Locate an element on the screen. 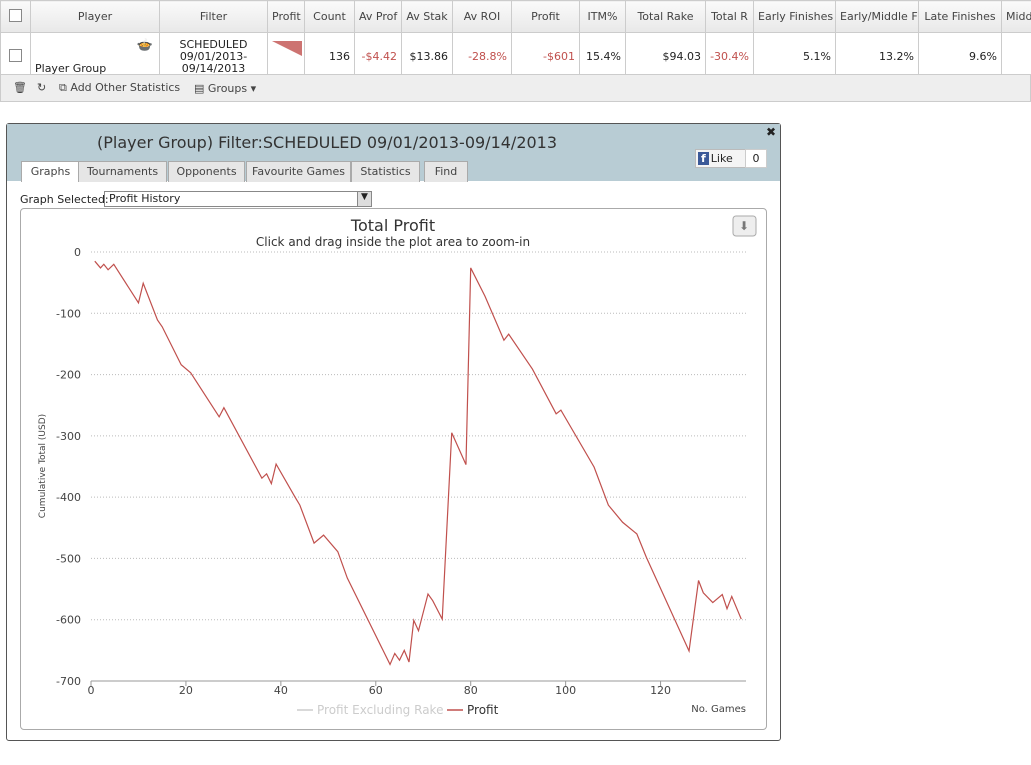  header-text: Av Prof is located at coordinates (378, 16).